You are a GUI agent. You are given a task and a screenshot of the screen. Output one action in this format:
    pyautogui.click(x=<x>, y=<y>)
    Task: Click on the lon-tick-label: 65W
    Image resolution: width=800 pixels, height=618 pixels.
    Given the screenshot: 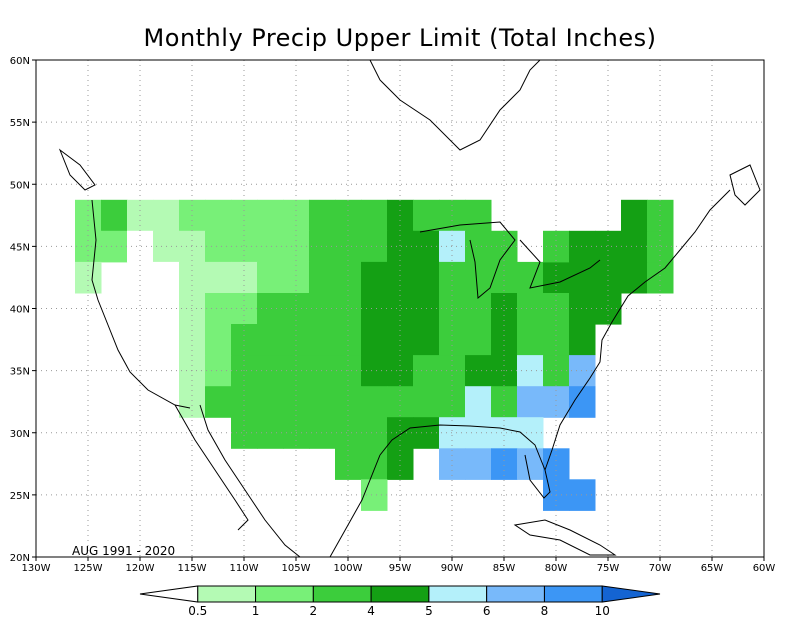 What is the action you would take?
    pyautogui.click(x=712, y=568)
    